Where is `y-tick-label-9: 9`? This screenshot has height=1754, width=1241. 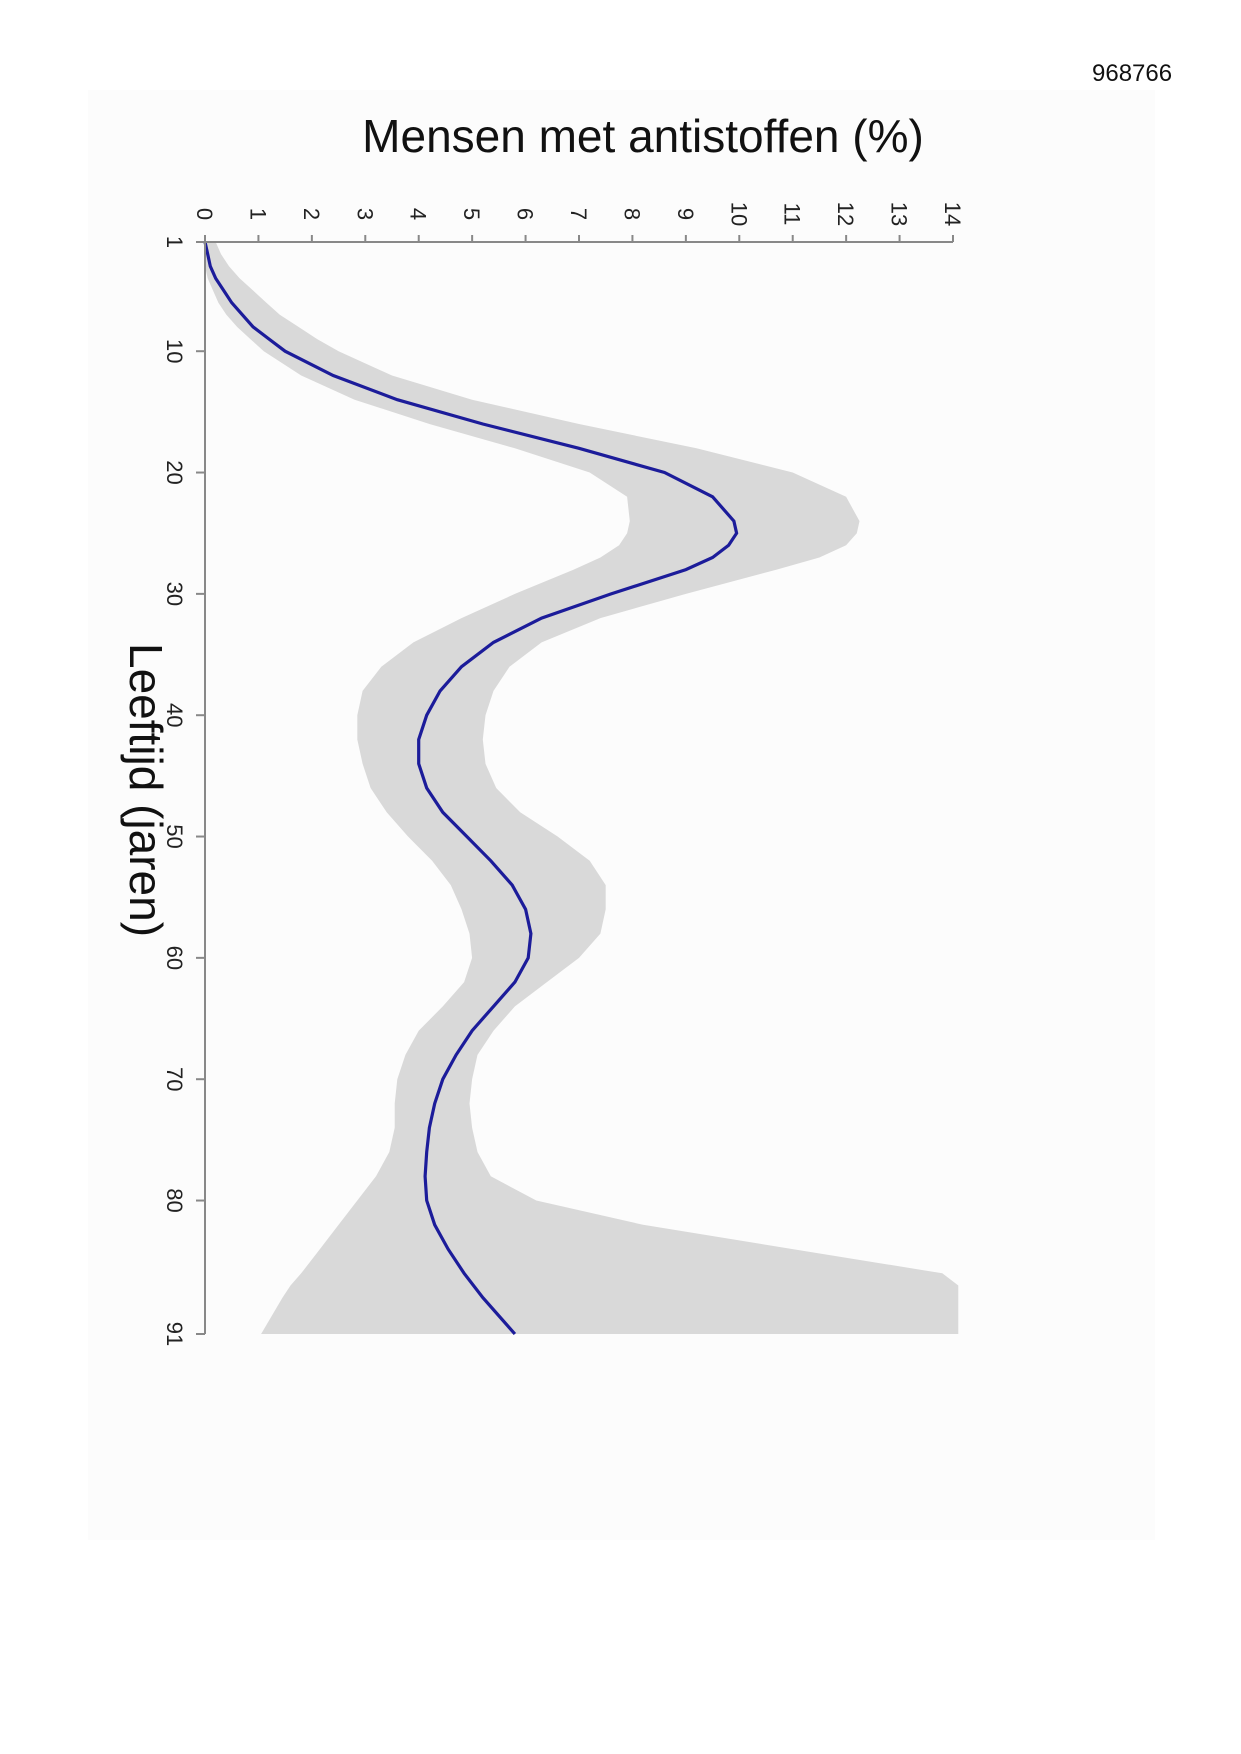
y-tick-label-9: 9 is located at coordinates (685, 214).